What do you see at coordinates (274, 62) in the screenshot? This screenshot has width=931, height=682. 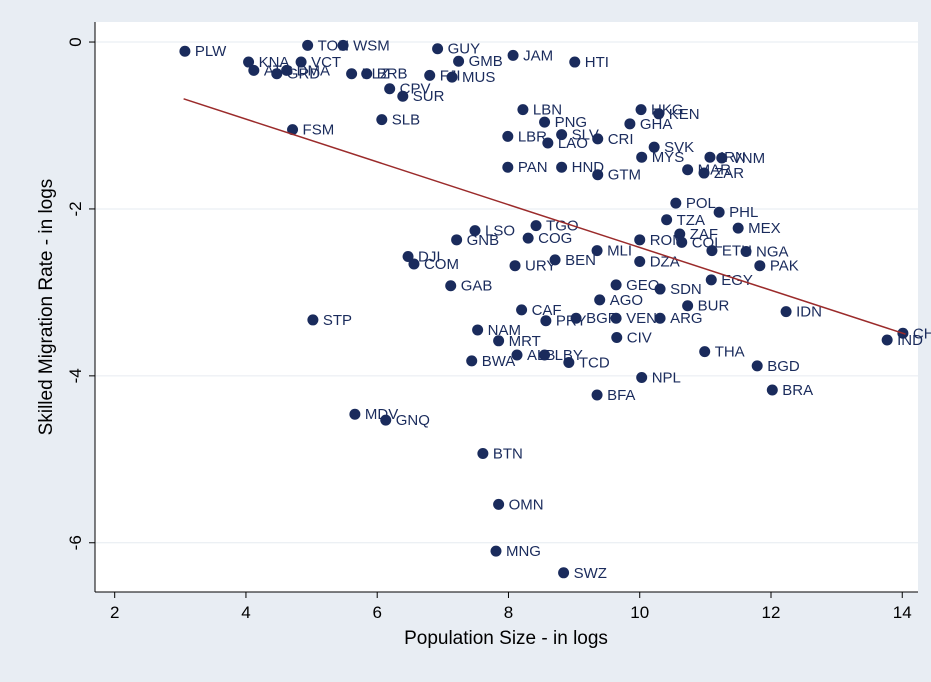 I see `point-label: KNA` at bounding box center [274, 62].